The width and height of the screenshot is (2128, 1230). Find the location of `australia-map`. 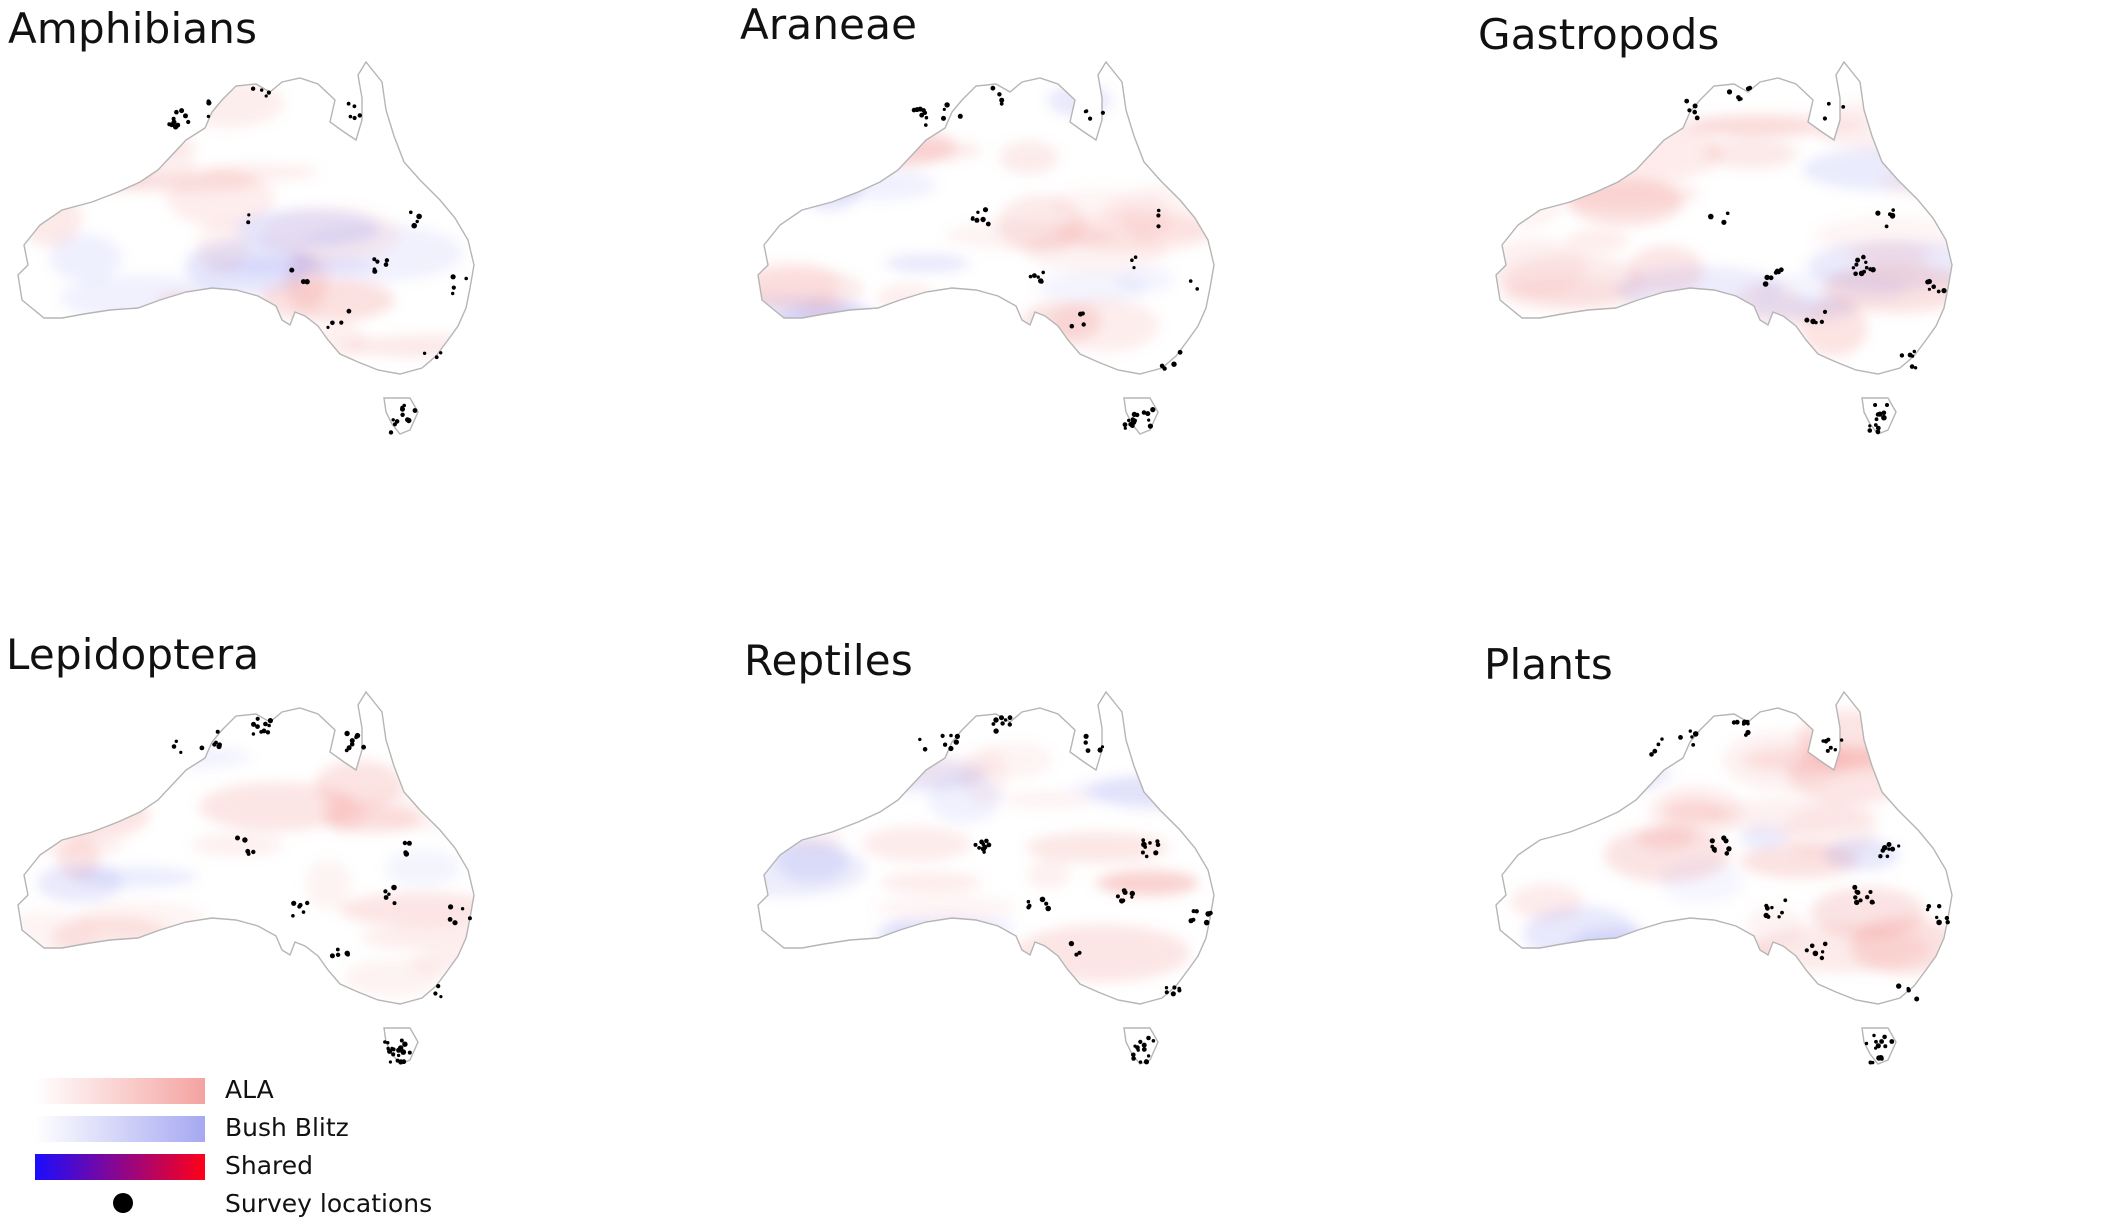

australia-map is located at coordinates (986, 877).